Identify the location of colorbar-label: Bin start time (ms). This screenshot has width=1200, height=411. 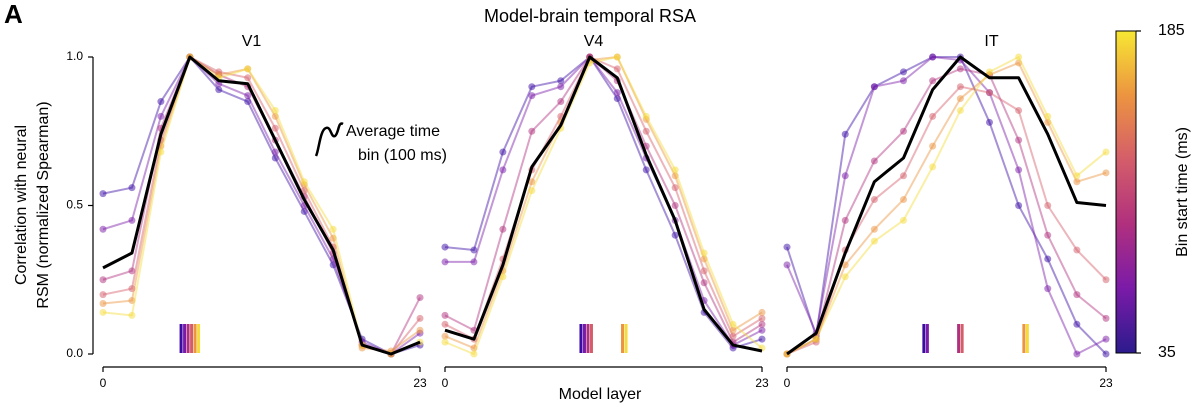
(1182, 192).